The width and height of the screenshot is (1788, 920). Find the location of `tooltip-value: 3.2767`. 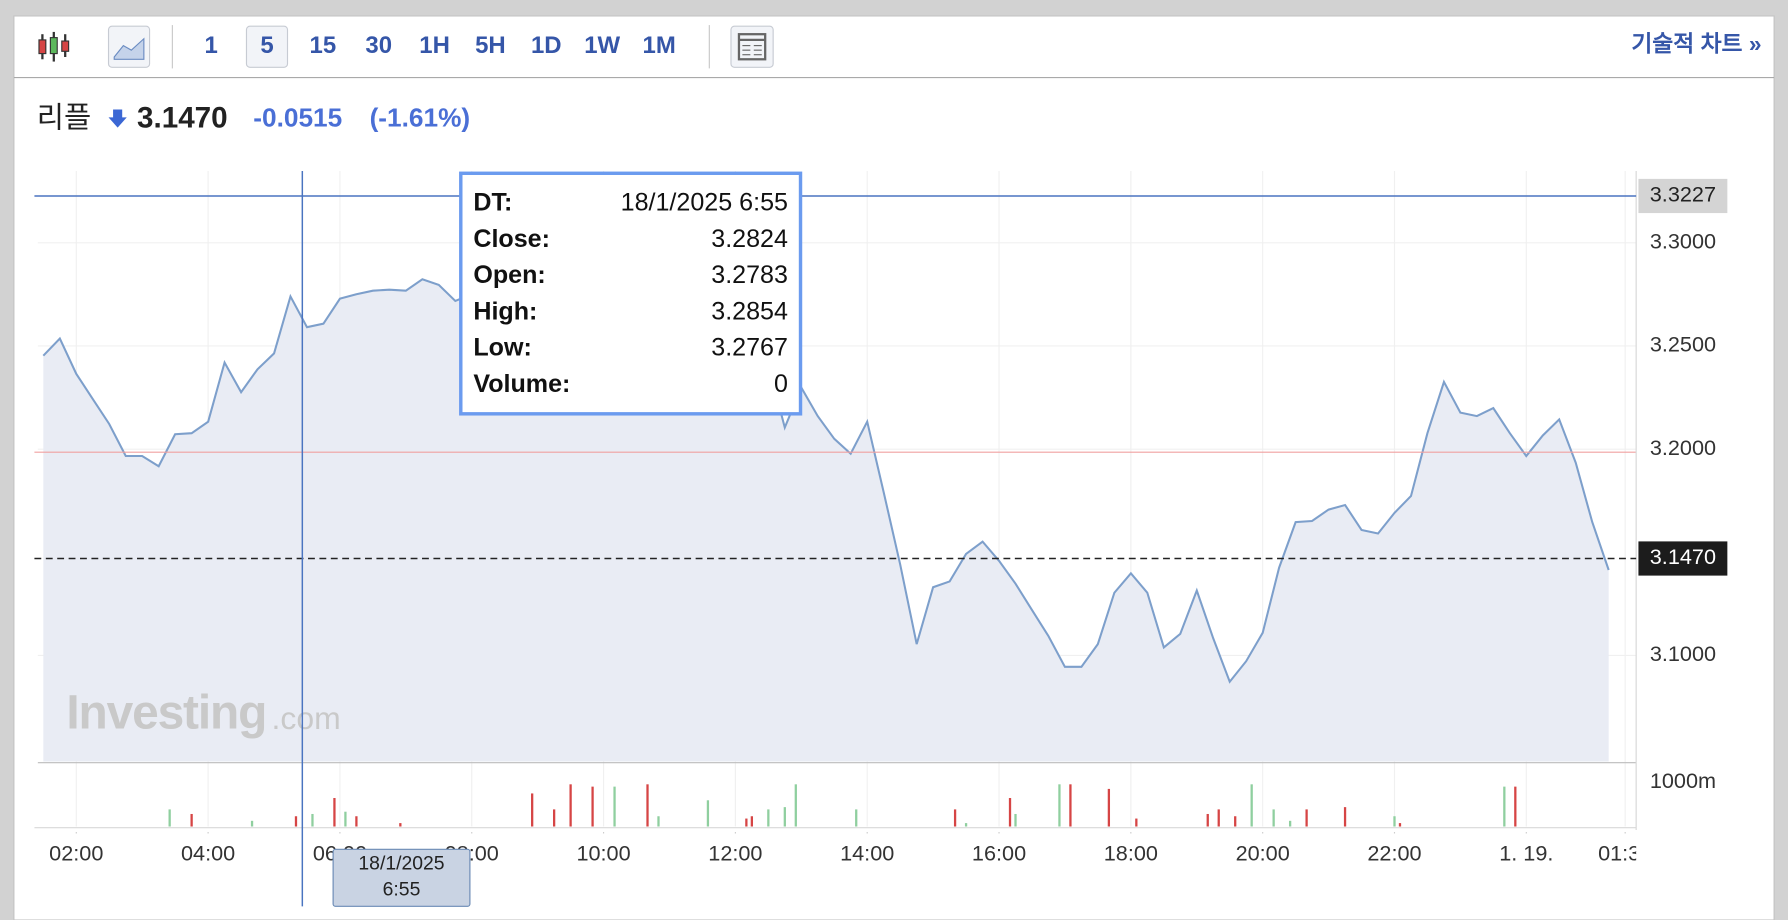

tooltip-value: 3.2767 is located at coordinates (749, 348).